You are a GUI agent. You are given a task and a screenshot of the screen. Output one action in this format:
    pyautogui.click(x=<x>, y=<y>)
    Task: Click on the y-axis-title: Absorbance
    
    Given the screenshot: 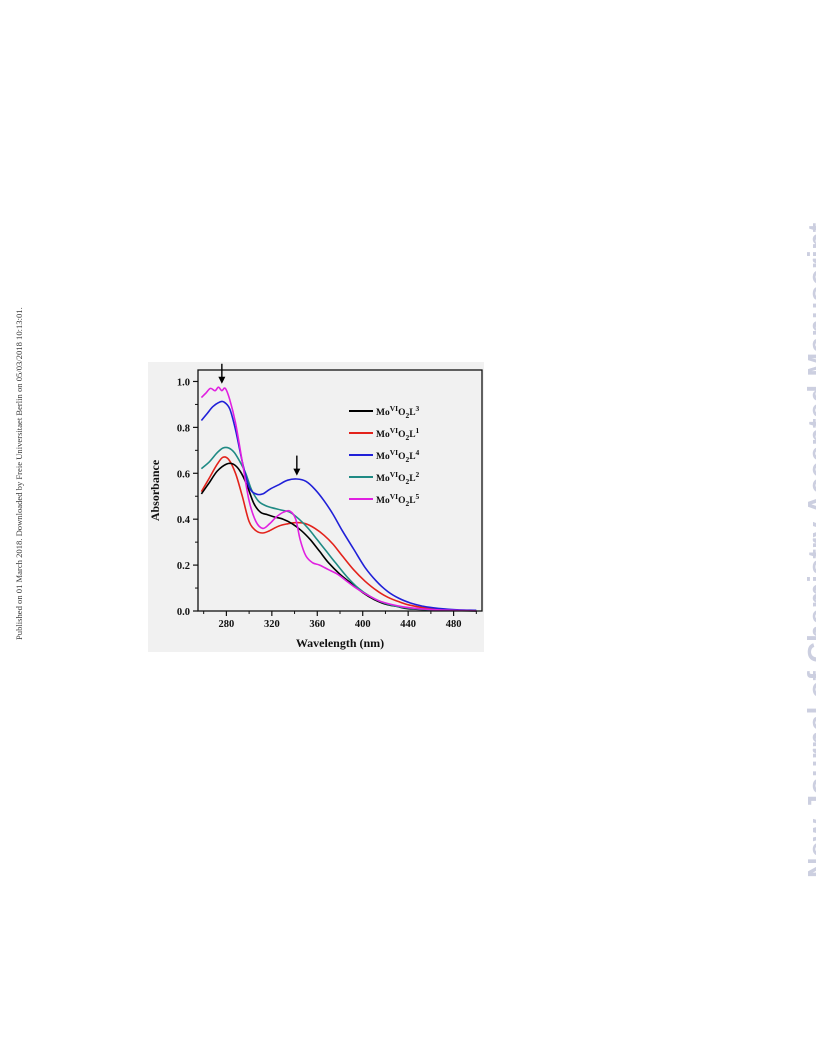 What is the action you would take?
    pyautogui.click(x=155, y=490)
    